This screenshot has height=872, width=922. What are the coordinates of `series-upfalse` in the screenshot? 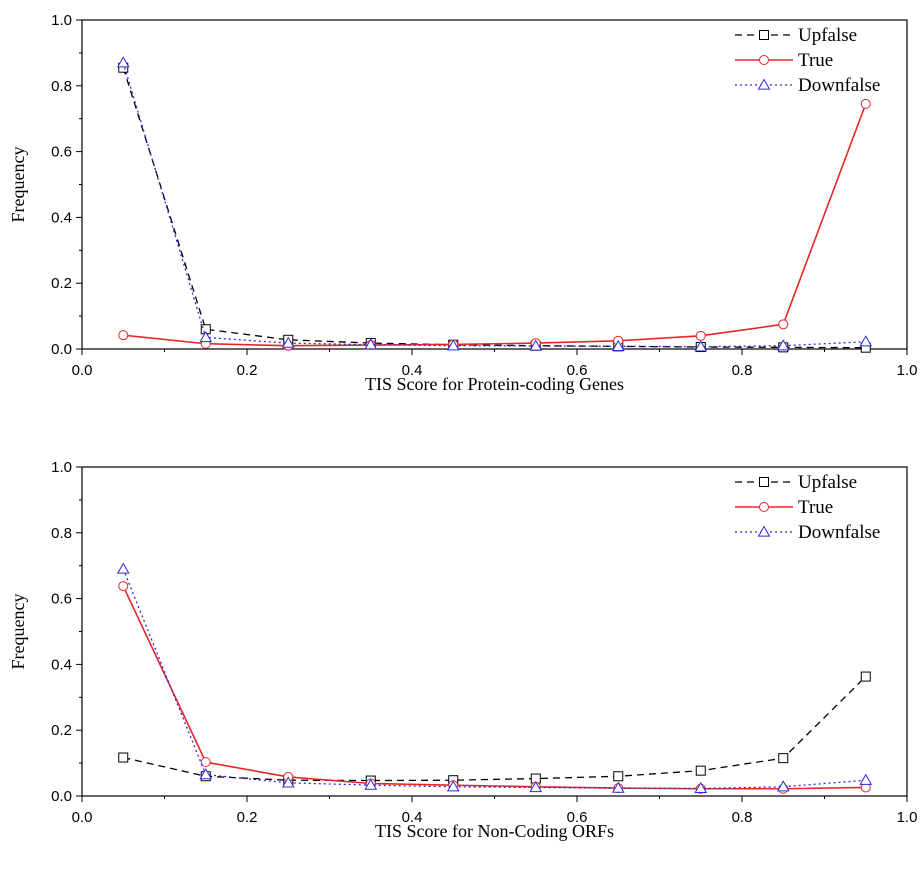 It's located at (494, 728).